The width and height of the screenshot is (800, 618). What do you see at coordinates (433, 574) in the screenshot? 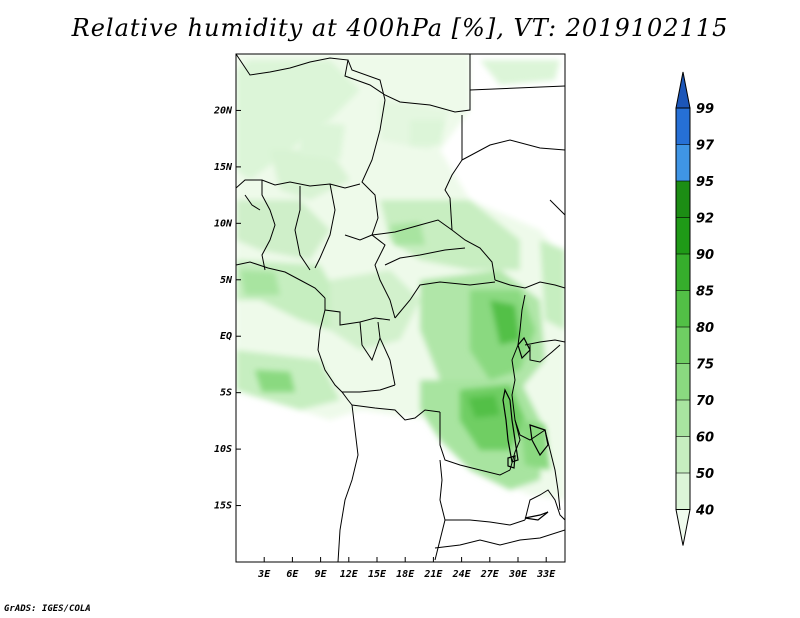
I see `lon-tick-label: 21E` at bounding box center [433, 574].